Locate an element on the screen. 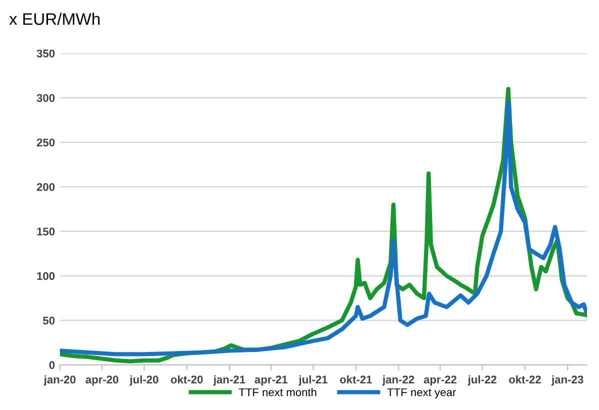 This screenshot has height=410, width=599. x-tick-label: apr-22 is located at coordinates (440, 381).